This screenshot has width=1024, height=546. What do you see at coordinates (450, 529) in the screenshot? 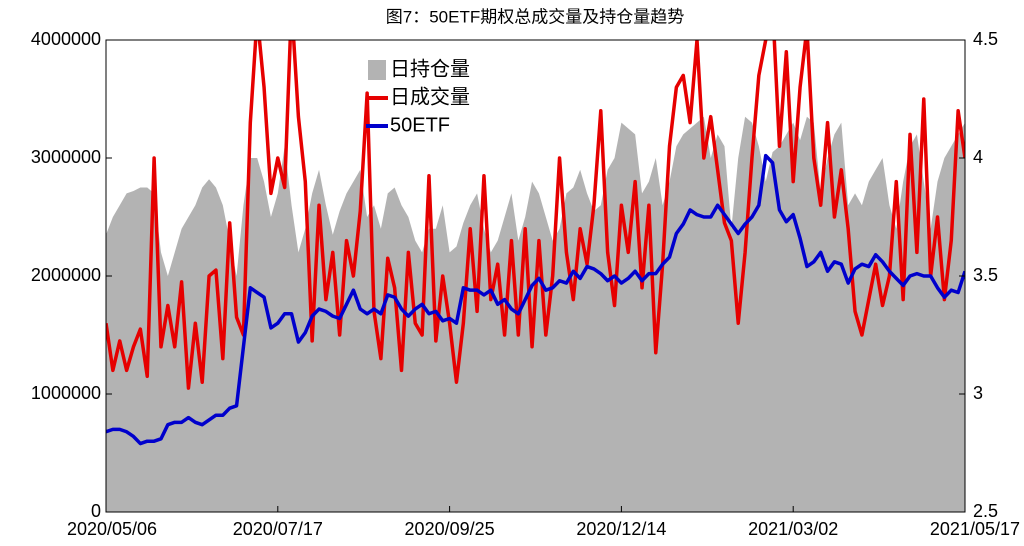
I see `x-tick-label: 2020/09/25` at bounding box center [450, 529].